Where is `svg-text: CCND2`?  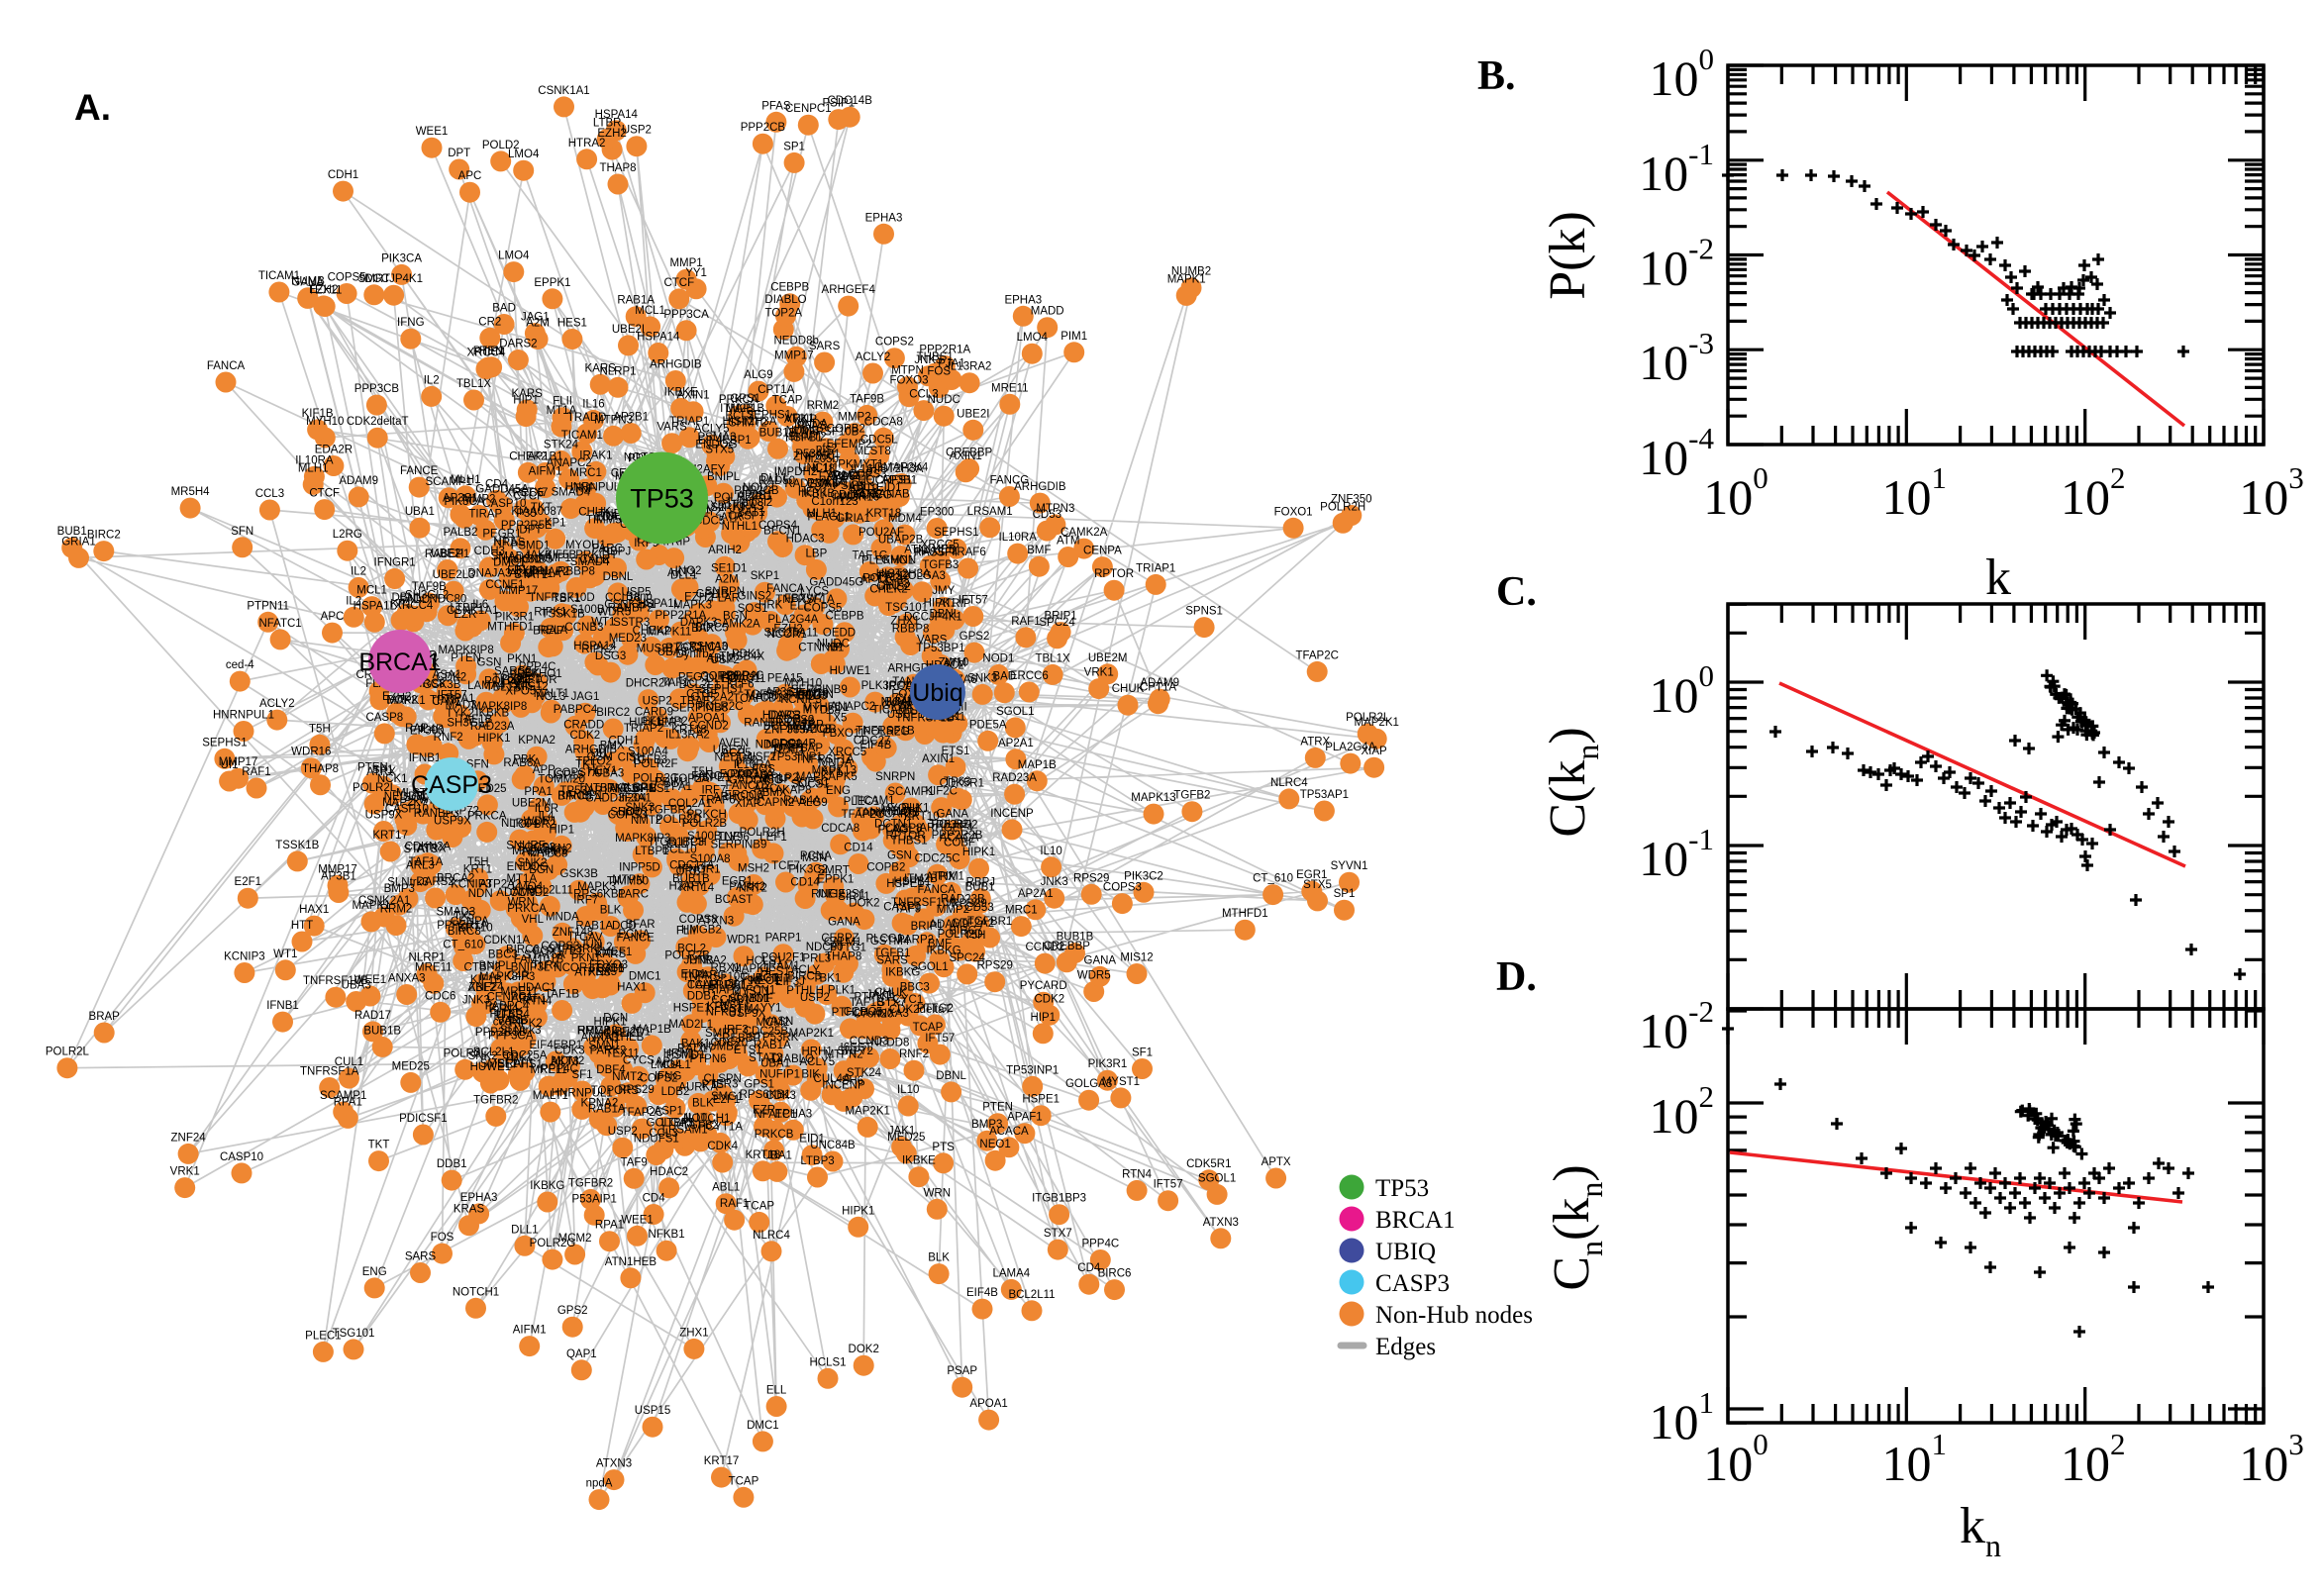
svg-text: CCND2 is located at coordinates (1044, 947).